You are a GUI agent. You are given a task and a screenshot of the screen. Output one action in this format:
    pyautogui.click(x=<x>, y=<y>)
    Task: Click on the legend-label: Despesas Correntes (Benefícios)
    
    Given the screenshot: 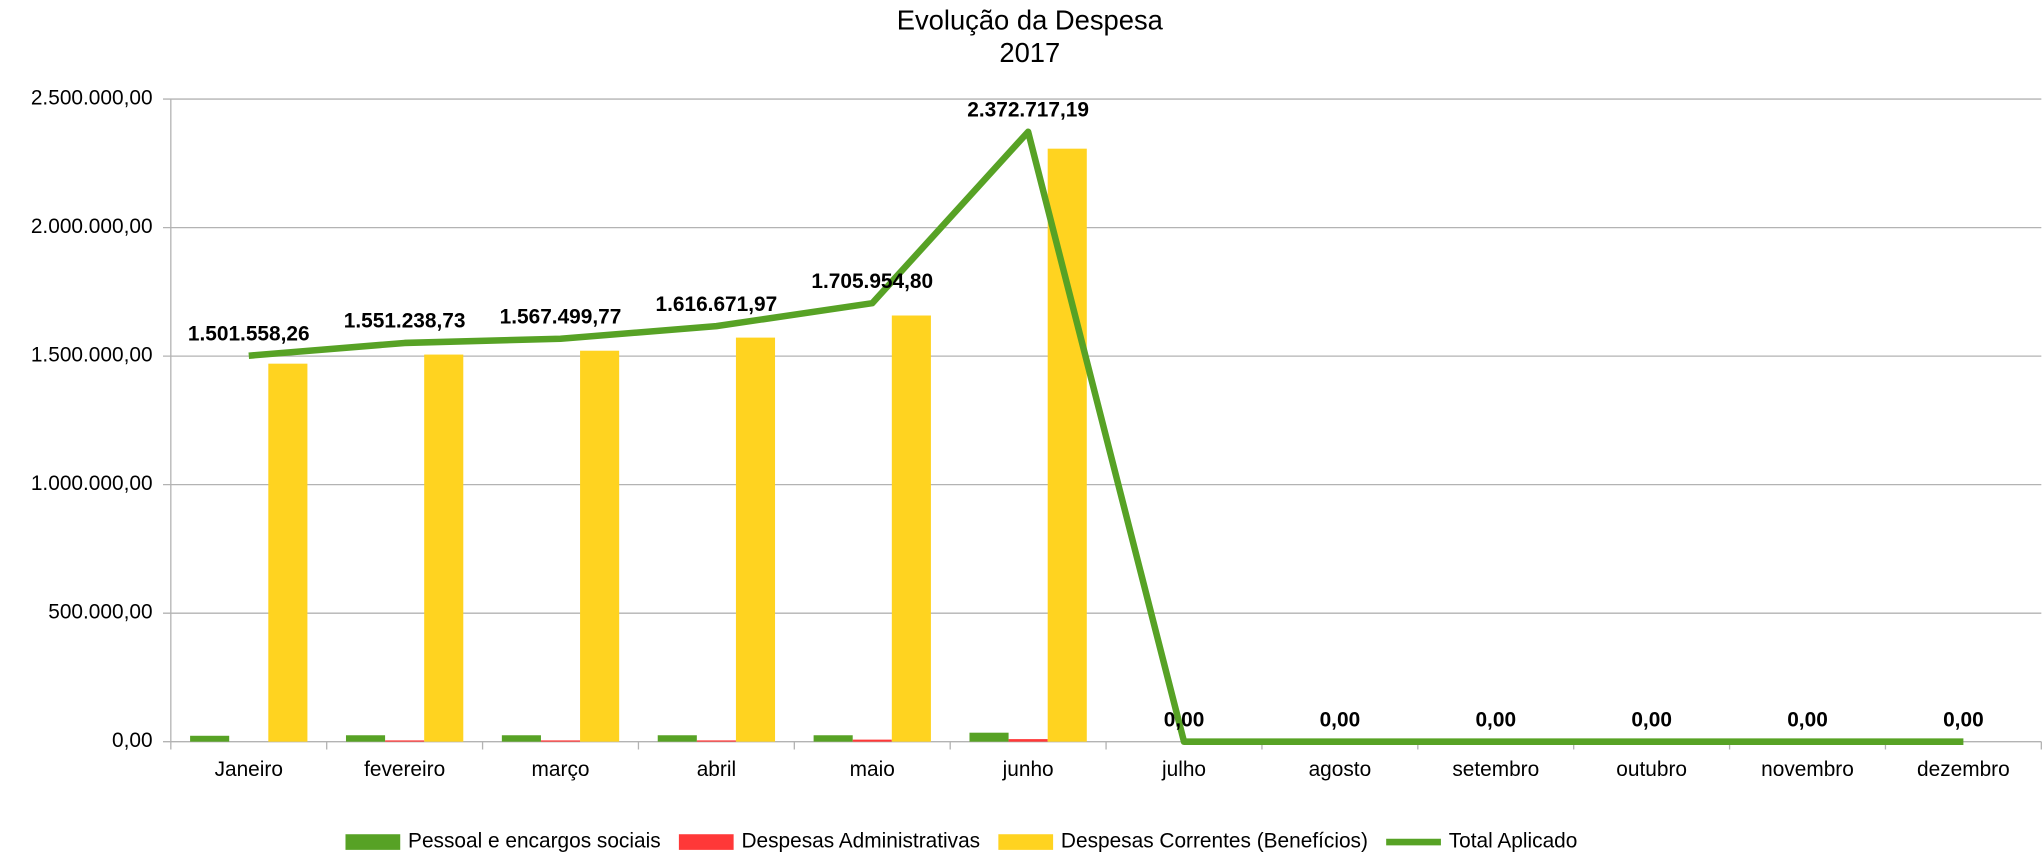 What is the action you would take?
    pyautogui.click(x=1214, y=841)
    